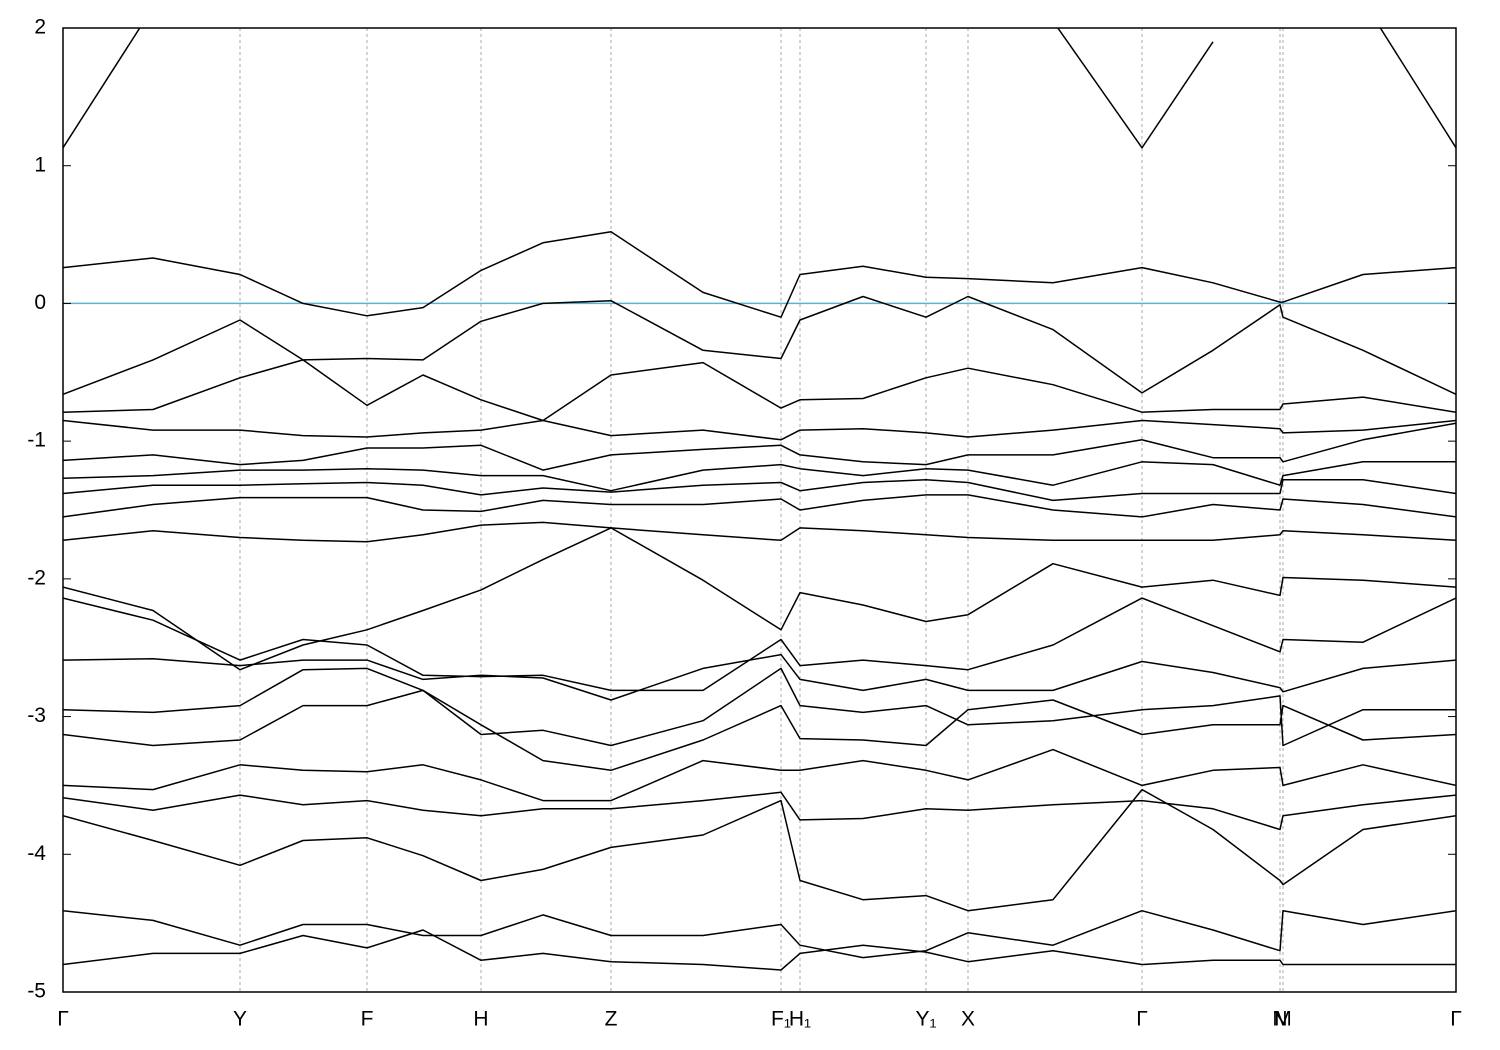  Describe the element at coordinates (36, 440) in the screenshot. I see `y-tick-label: -1` at that location.